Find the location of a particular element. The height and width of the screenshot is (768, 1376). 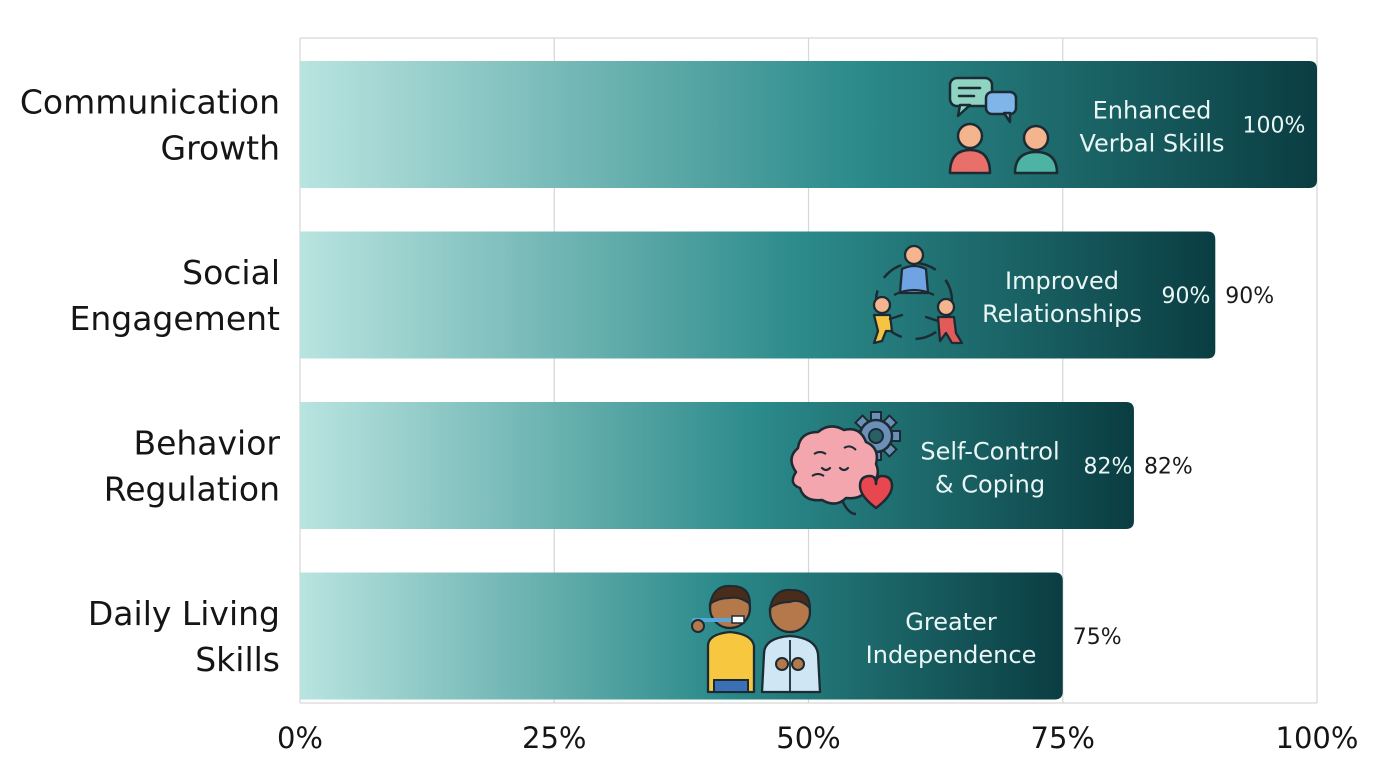

kids-self-care-icon is located at coordinates (756, 639).